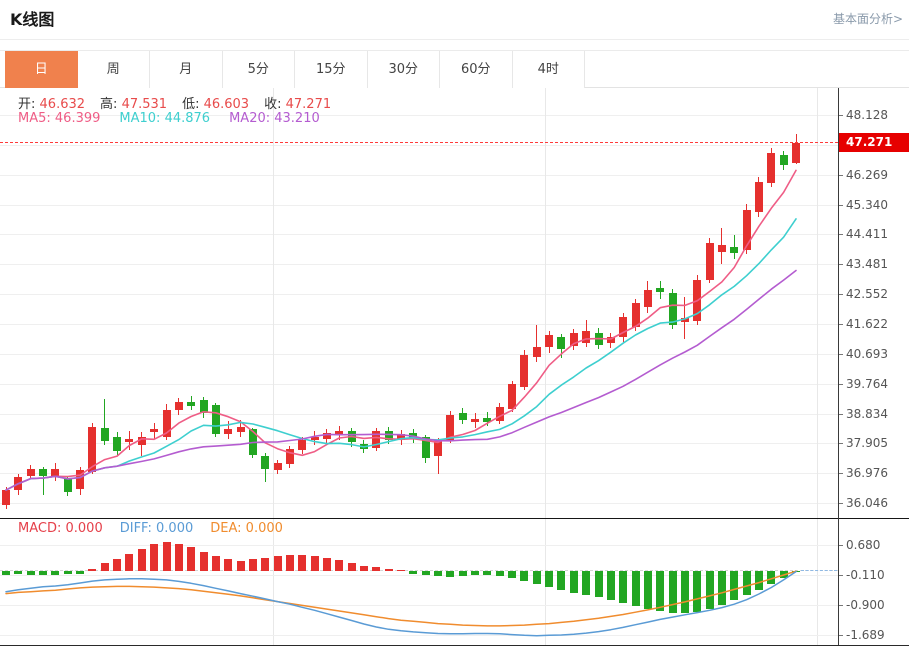 The width and height of the screenshot is (909, 651). I want to click on info-pair: DEA: 0.000, so click(246, 528).